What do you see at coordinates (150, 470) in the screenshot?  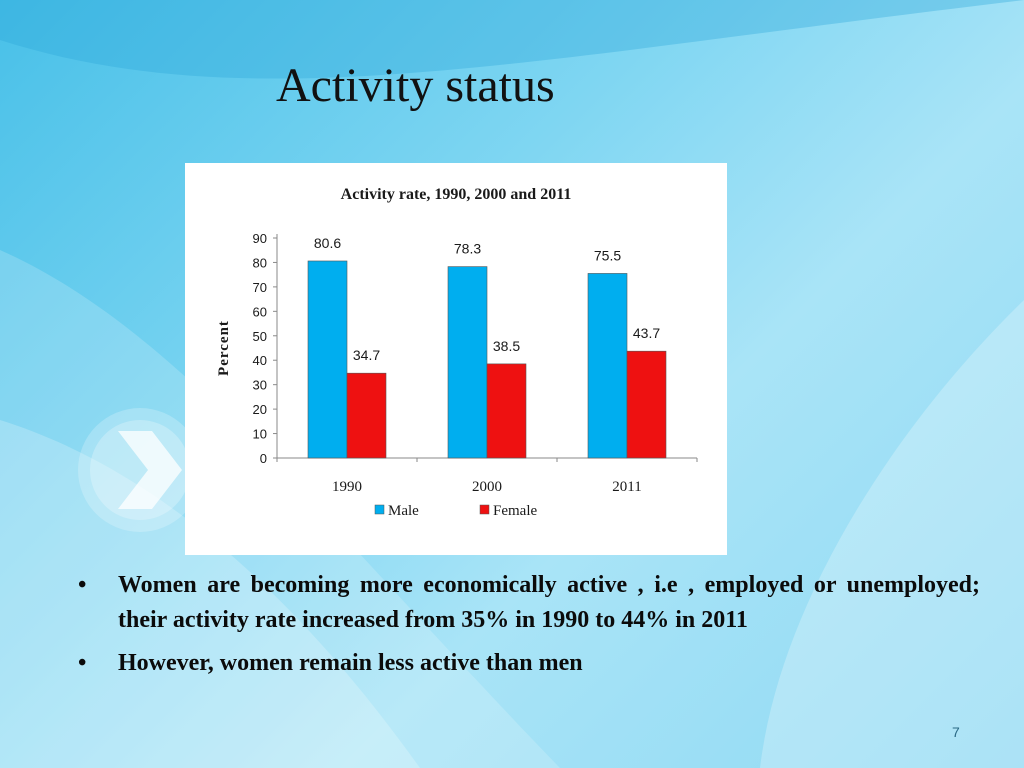 I see `chevron-right-icon` at bounding box center [150, 470].